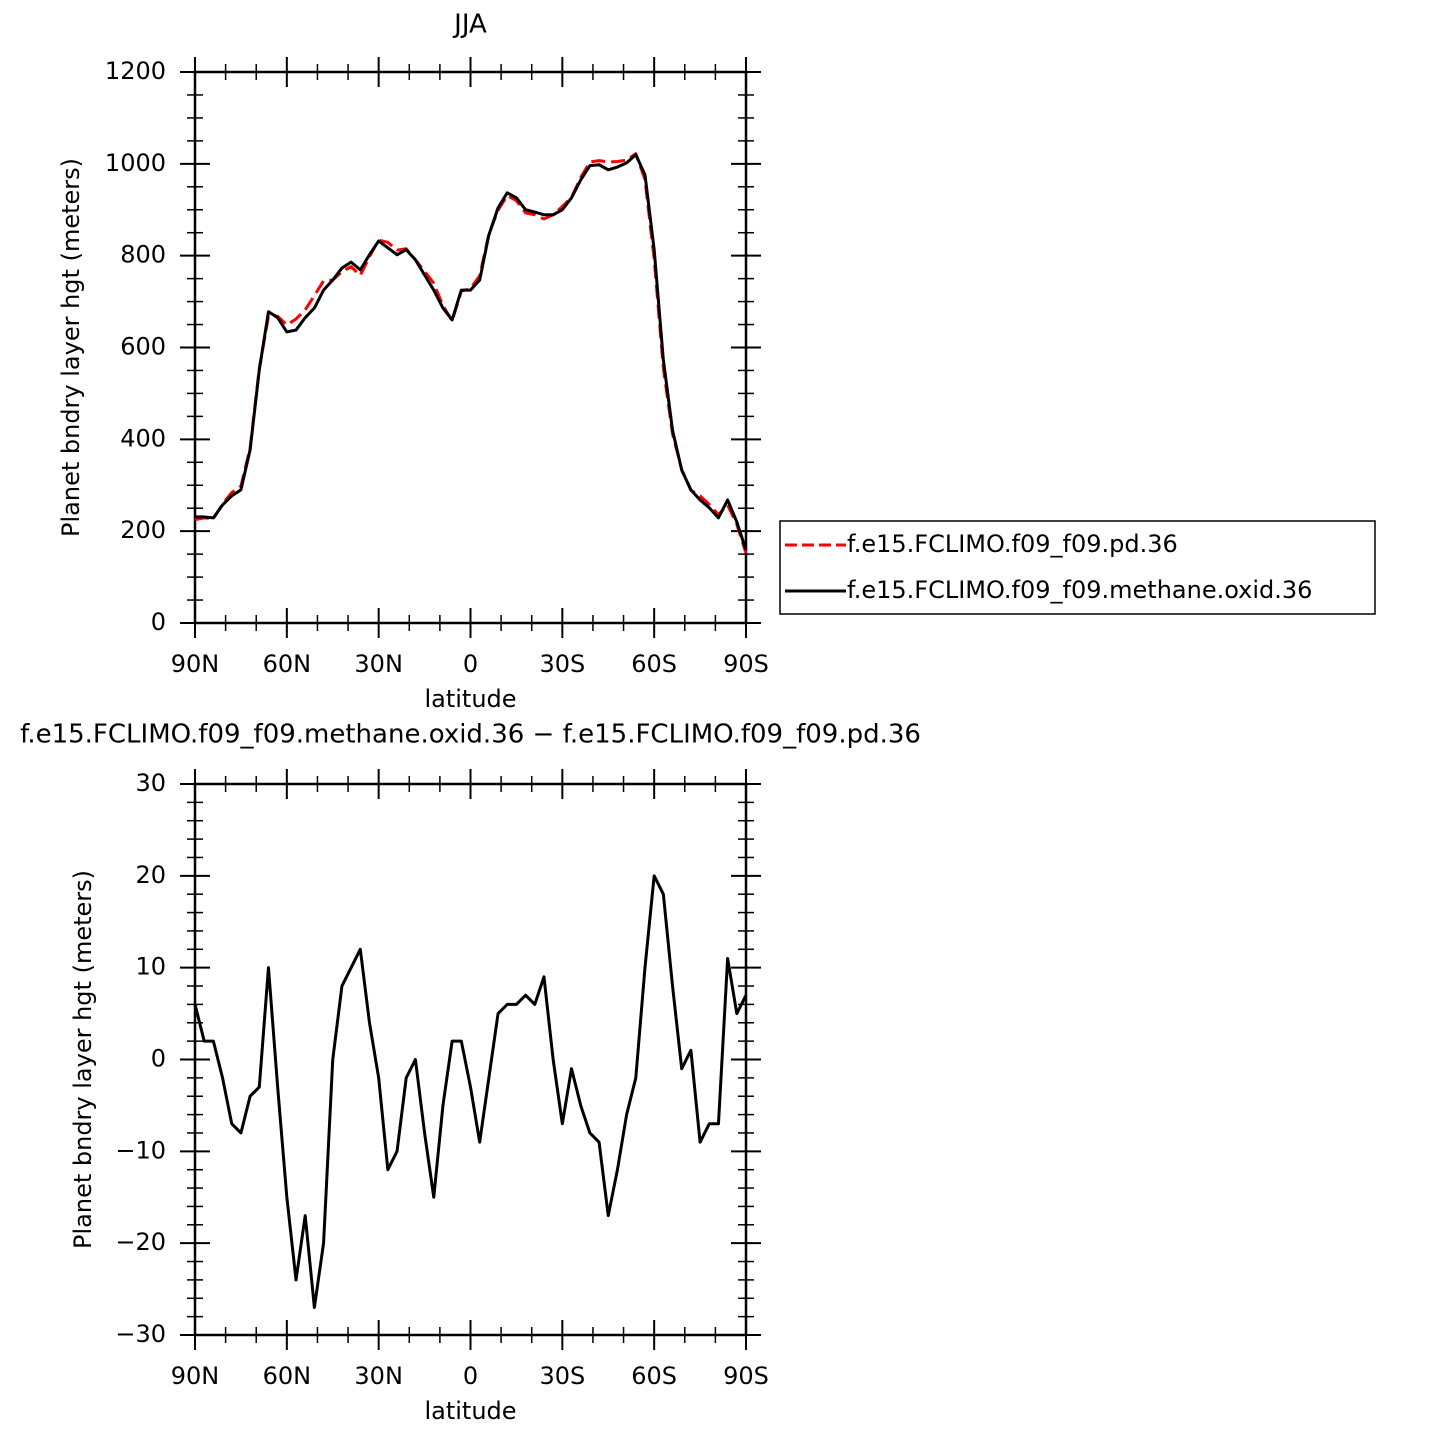 This screenshot has width=1435, height=1435. Describe the element at coordinates (143, 530) in the screenshot. I see `y-tick-label: 200` at that location.